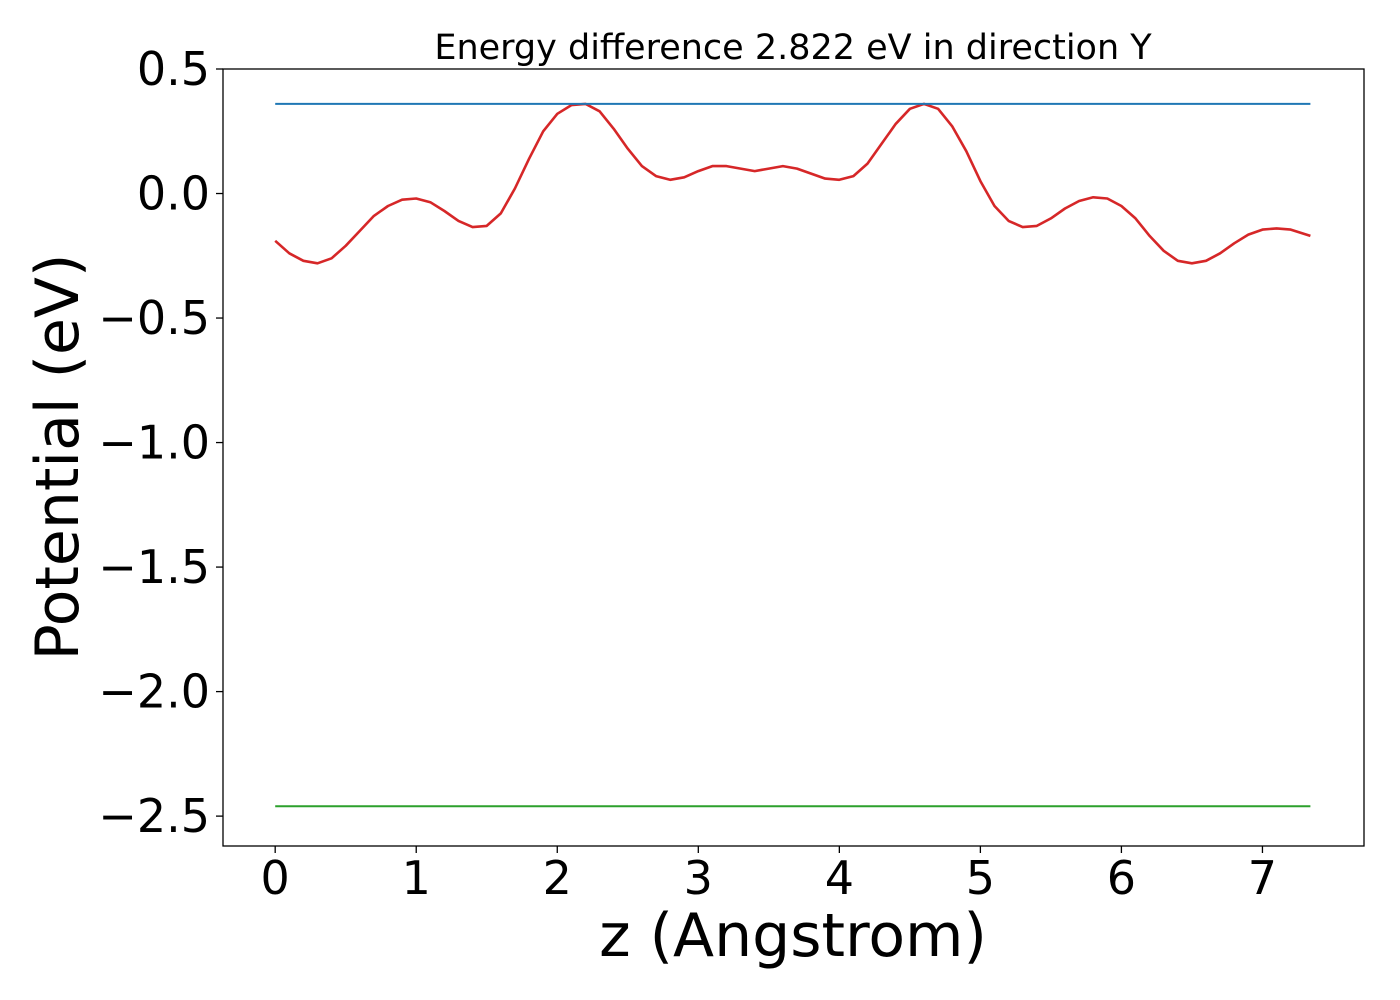 This screenshot has height=1000, width=1400. What do you see at coordinates (1121, 878) in the screenshot?
I see `x-tick-label: 6` at bounding box center [1121, 878].